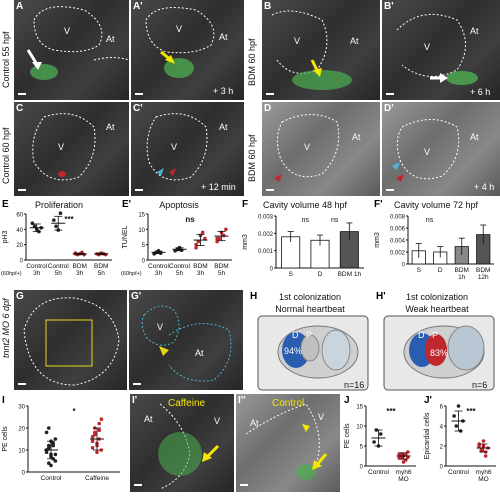 Image resolution: width=500 pixels, height=497 pixels. I want to click on diagram-H-prime-sub: Weak heartbeat, so click(437, 309).